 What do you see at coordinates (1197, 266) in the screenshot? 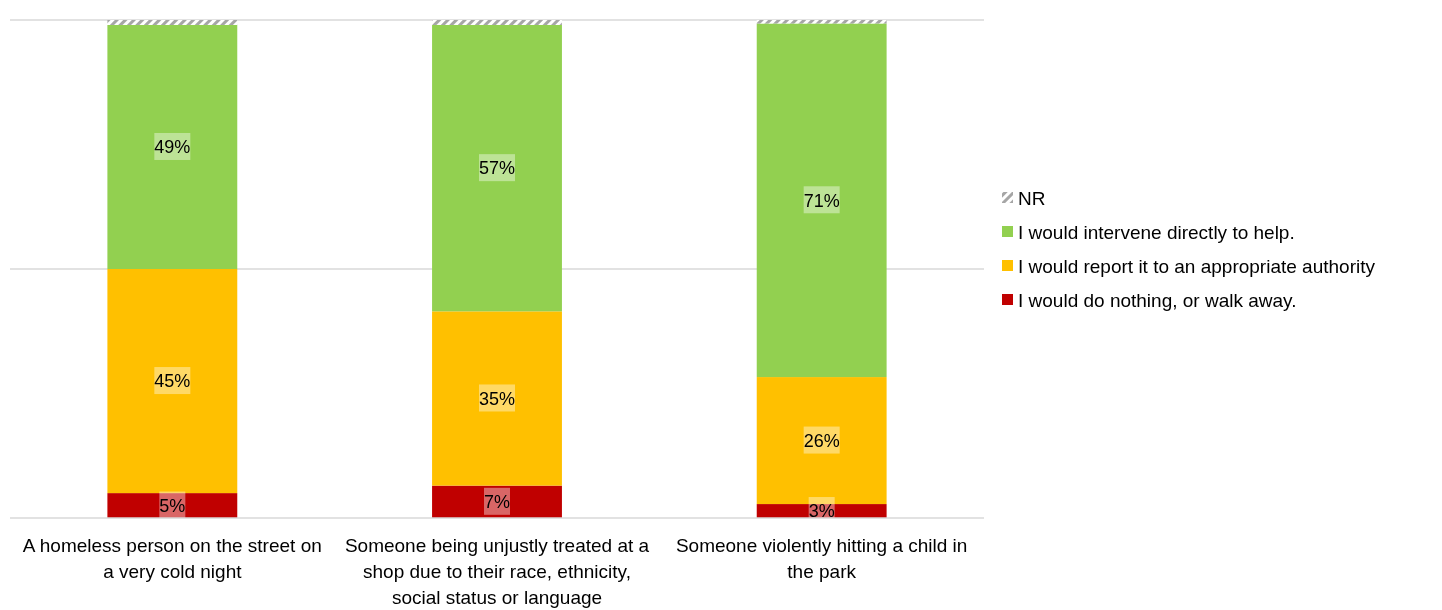
I see `legend-label: I would report it to an appropriate authority` at bounding box center [1197, 266].